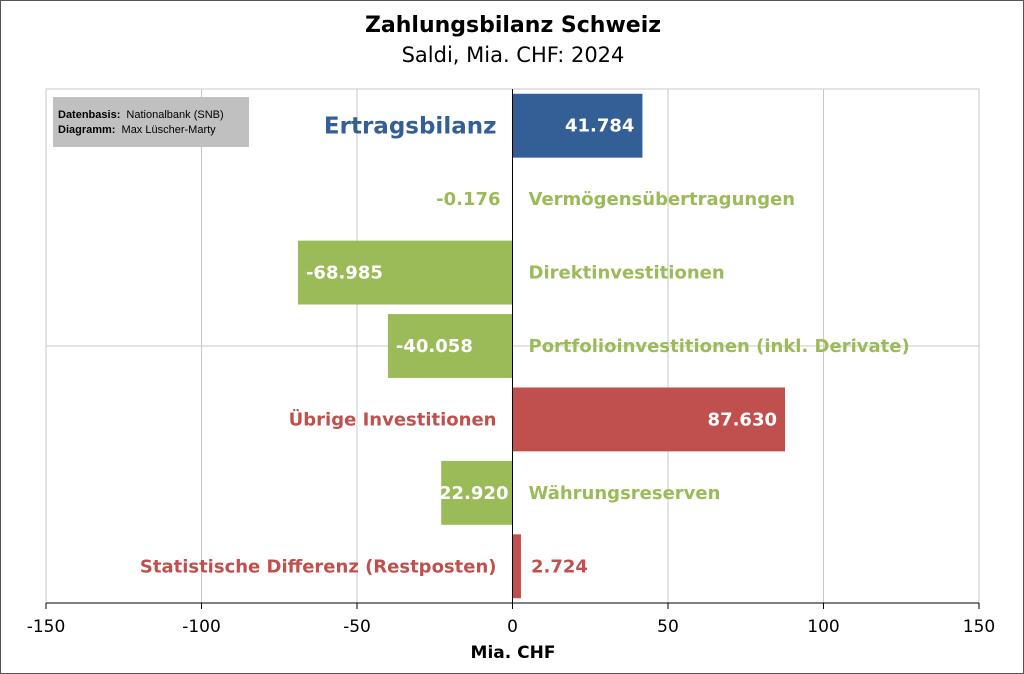  I want to click on bar-value-label: 87.630, so click(742, 419).